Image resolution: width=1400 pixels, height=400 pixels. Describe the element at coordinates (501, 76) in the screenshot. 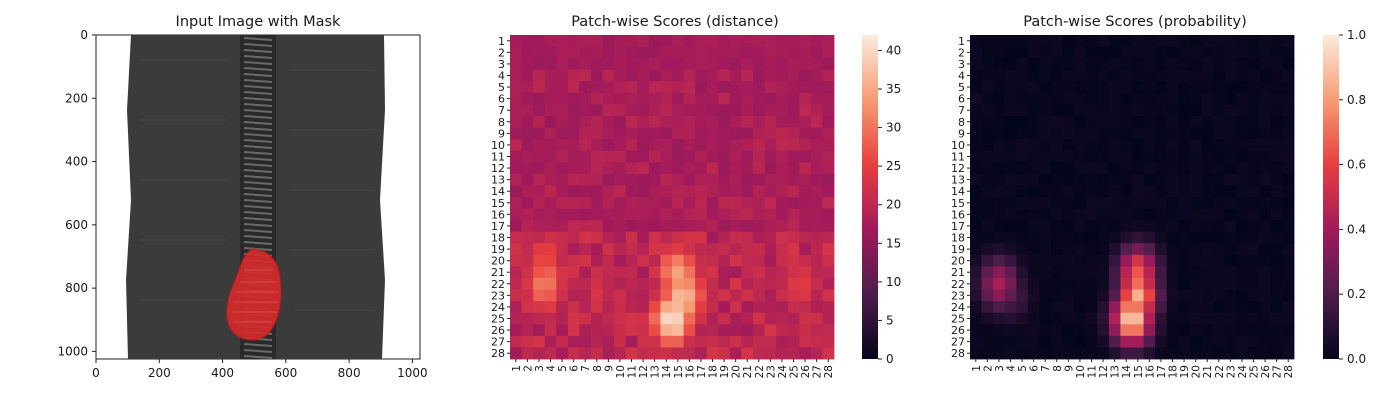

I see `heatmap-ytick-label: 4` at that location.